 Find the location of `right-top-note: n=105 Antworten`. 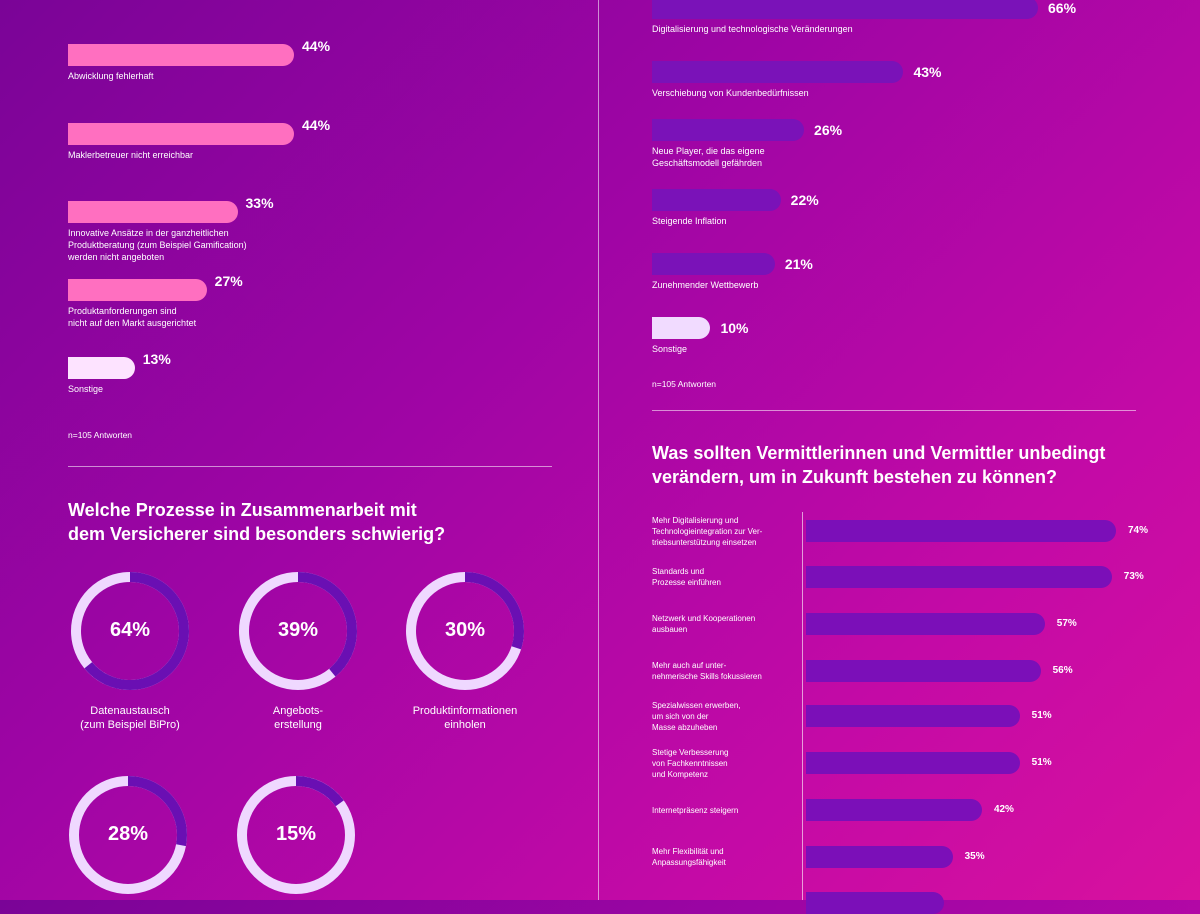

right-top-note: n=105 Antworten is located at coordinates (684, 384).